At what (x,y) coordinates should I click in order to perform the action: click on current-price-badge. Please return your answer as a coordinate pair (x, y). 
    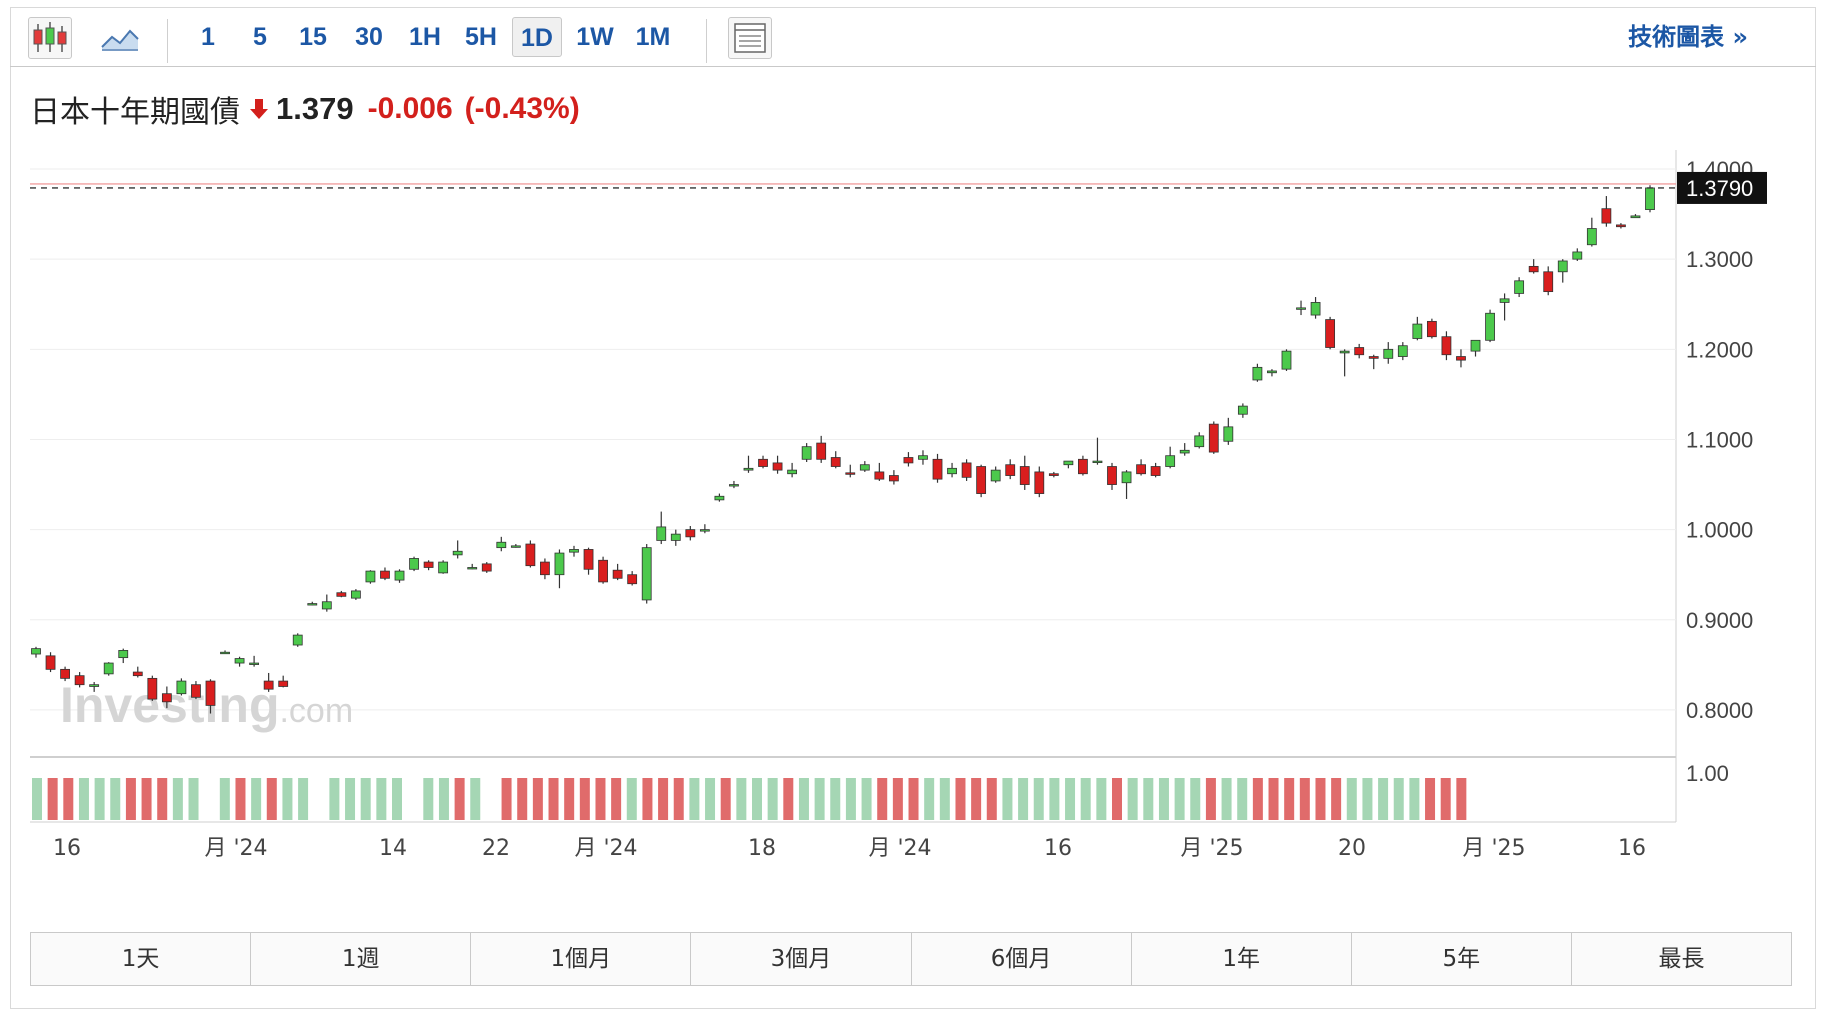
    Looking at the image, I should click on (1722, 187).